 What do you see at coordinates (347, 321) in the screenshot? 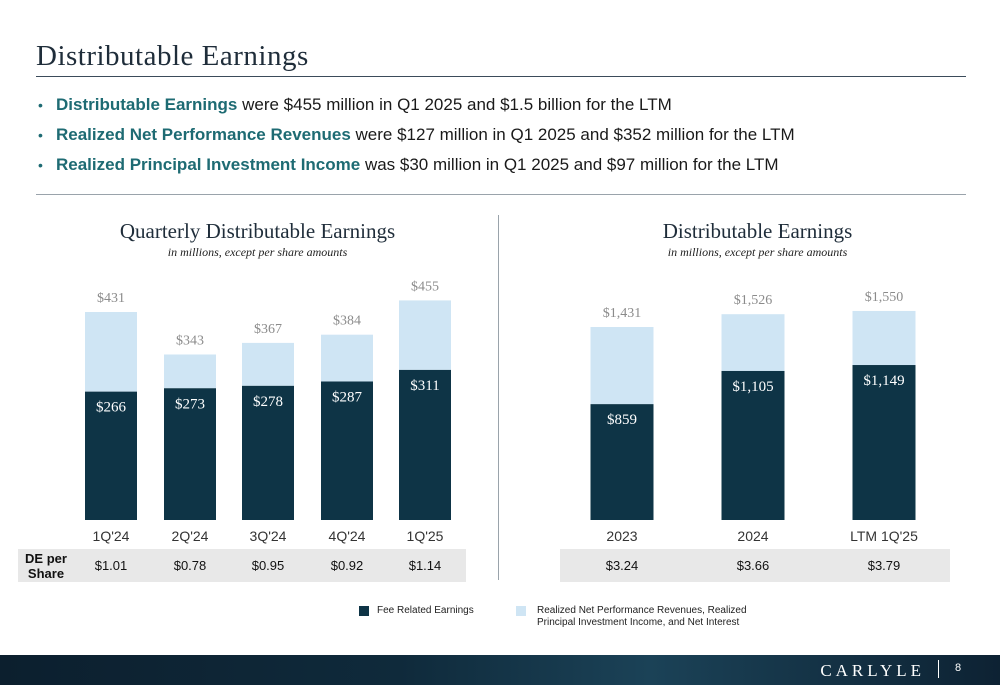
I see `bar-total-label: $384` at bounding box center [347, 321].